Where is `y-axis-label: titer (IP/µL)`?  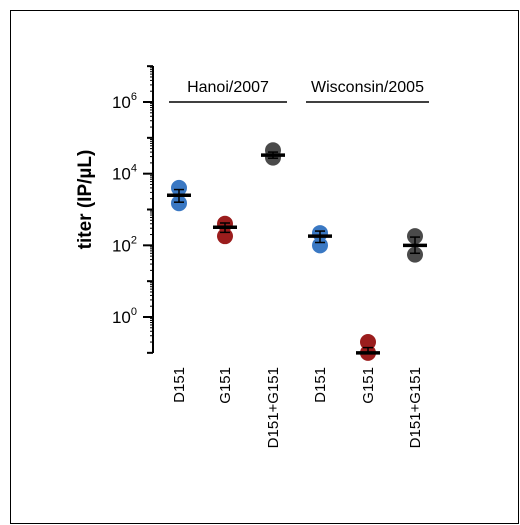 y-axis-label: titer (IP/µL) is located at coordinates (85, 200).